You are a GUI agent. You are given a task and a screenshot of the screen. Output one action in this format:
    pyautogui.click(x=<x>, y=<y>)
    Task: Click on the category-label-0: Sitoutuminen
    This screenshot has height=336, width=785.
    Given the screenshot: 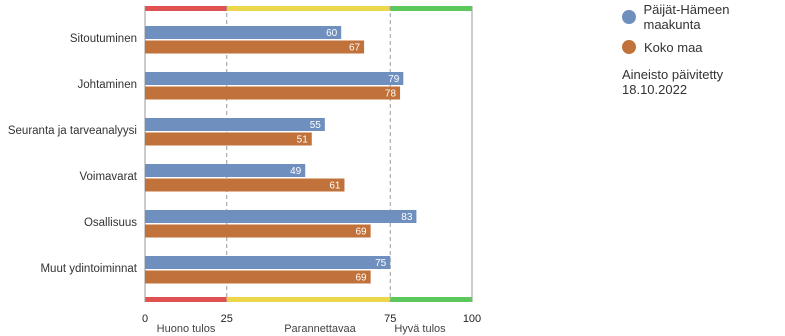 What is the action you would take?
    pyautogui.click(x=103, y=39)
    